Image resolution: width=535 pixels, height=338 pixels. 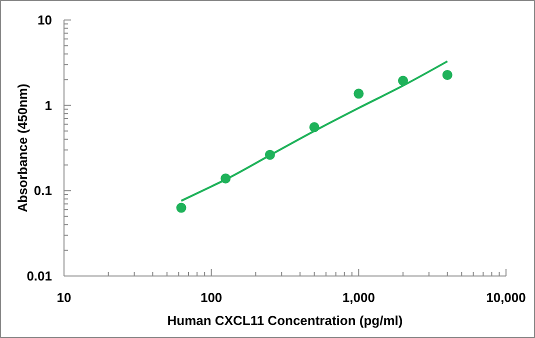 What do you see at coordinates (45, 20) in the screenshot?
I see `y-tick-label: 10` at bounding box center [45, 20].